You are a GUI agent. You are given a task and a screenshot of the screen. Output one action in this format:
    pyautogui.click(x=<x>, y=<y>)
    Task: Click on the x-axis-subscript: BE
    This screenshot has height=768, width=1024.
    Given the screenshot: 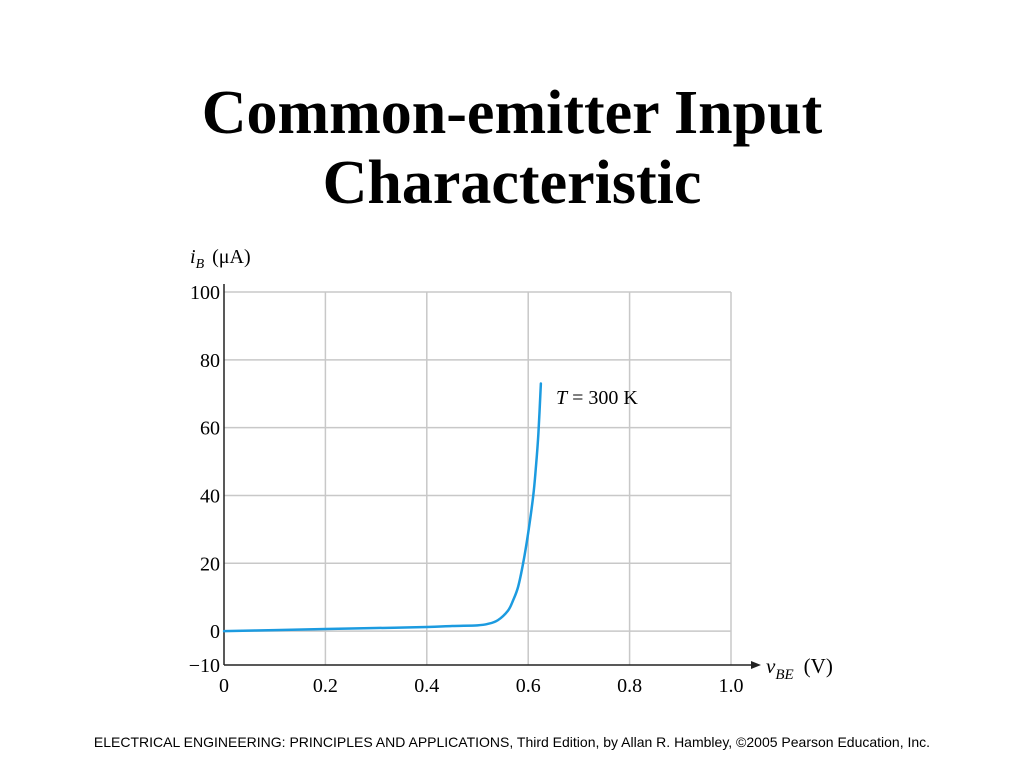 What is the action you would take?
    pyautogui.click(x=784, y=675)
    